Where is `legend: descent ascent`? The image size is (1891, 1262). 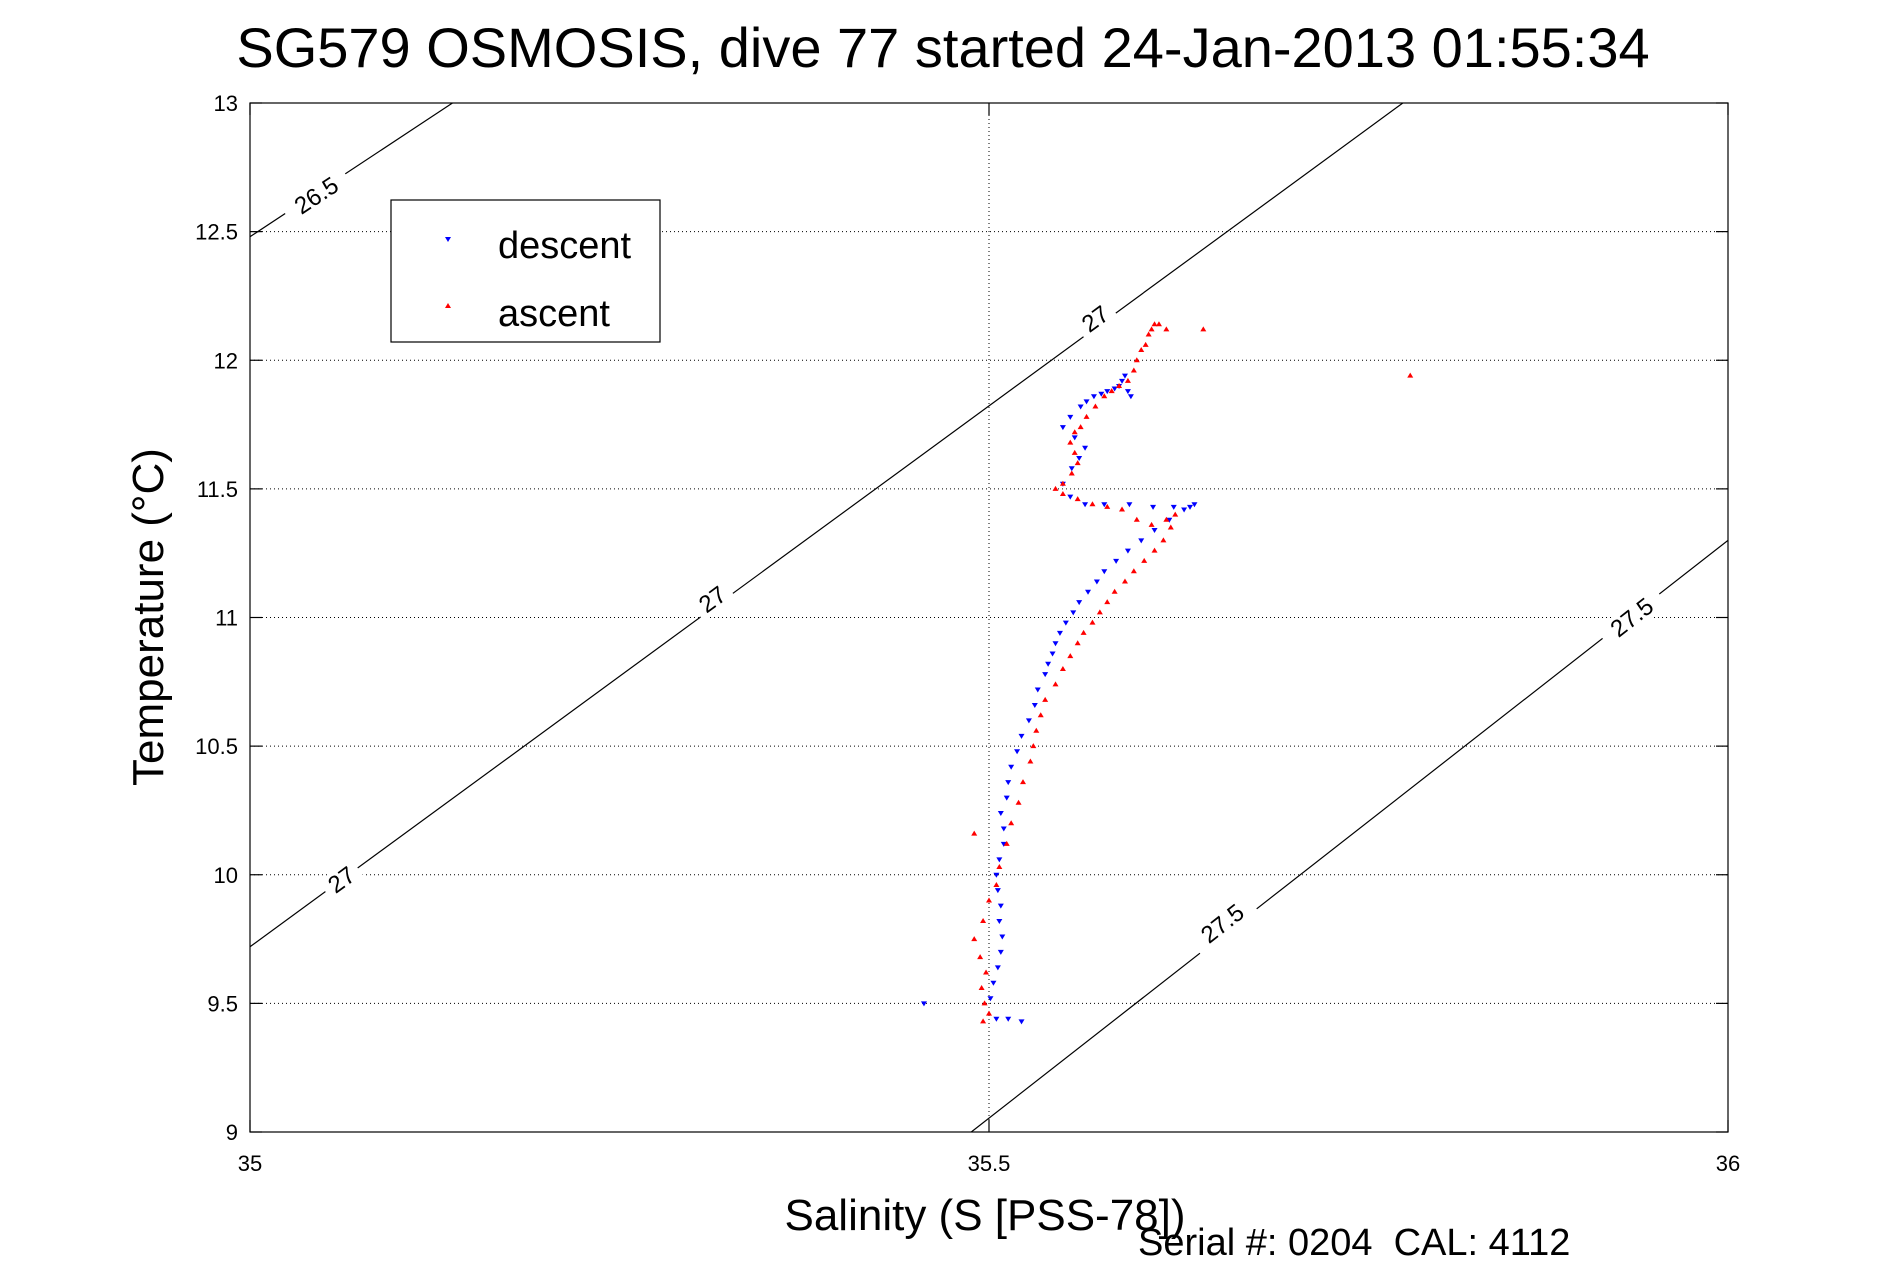 legend: descent ascent is located at coordinates (525, 271).